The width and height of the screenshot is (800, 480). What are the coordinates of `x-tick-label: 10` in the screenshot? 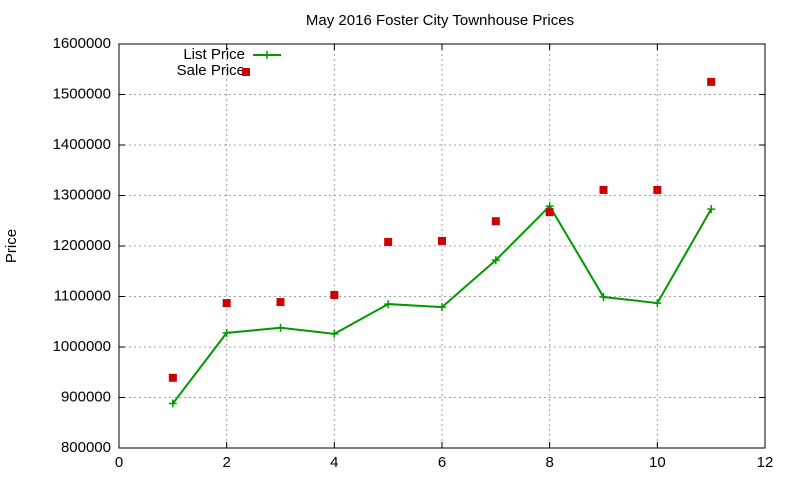 It's located at (657, 462).